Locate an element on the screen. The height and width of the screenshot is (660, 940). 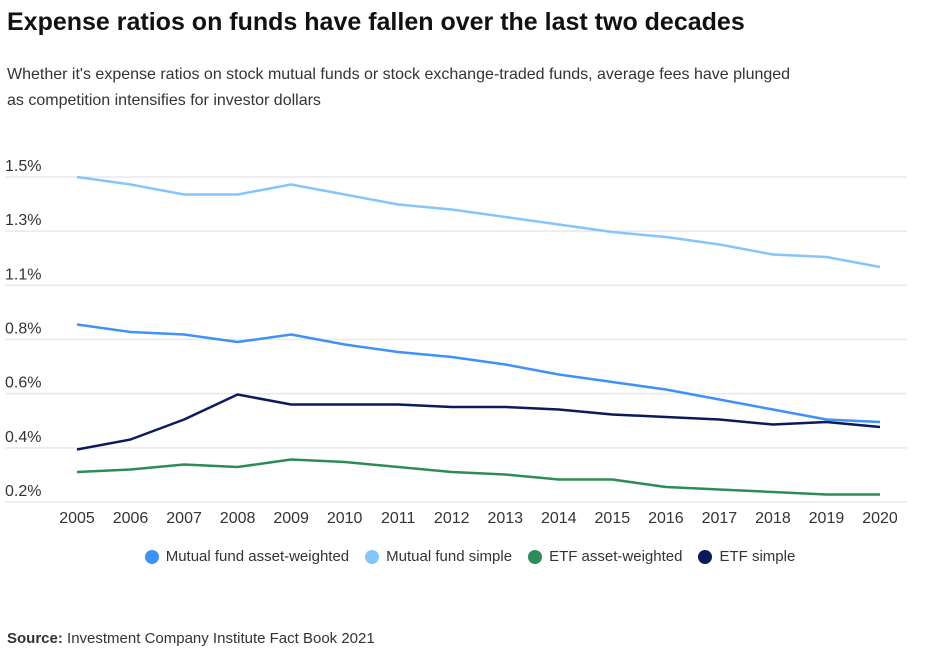
x-tick-label: 2012 is located at coordinates (452, 518).